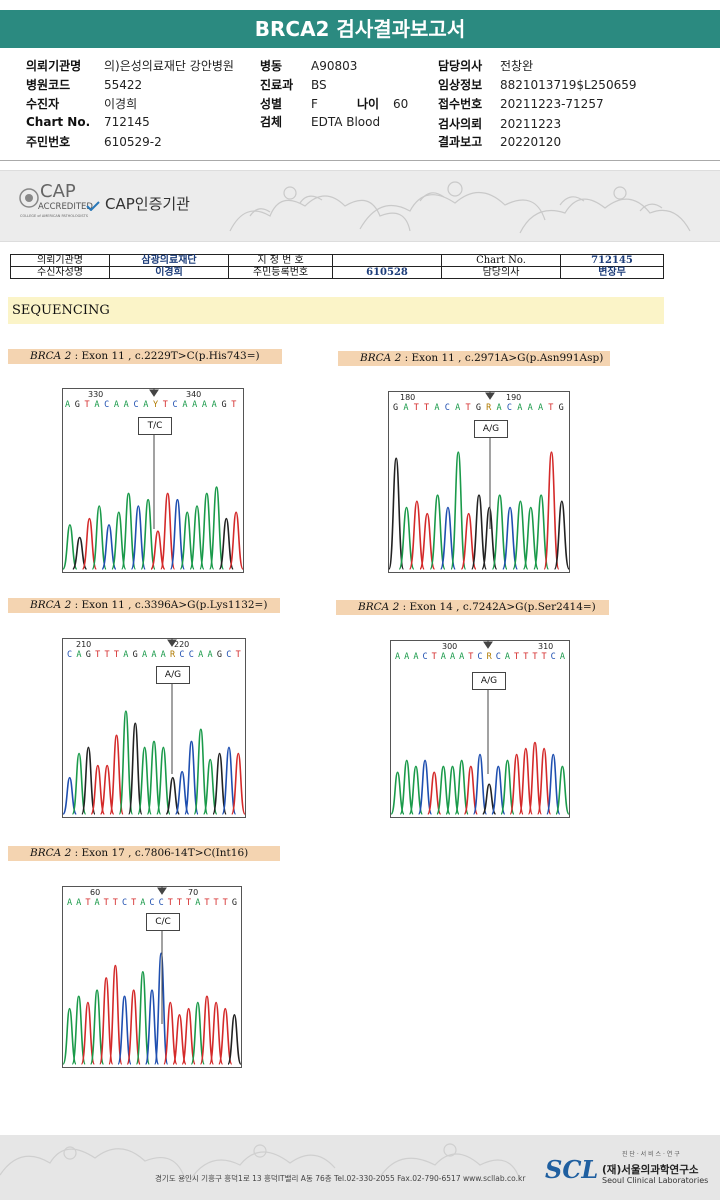 Image resolution: width=720 pixels, height=1200 pixels. Describe the element at coordinates (277, 85) in the screenshot. I see `department-label: 진료과` at that location.